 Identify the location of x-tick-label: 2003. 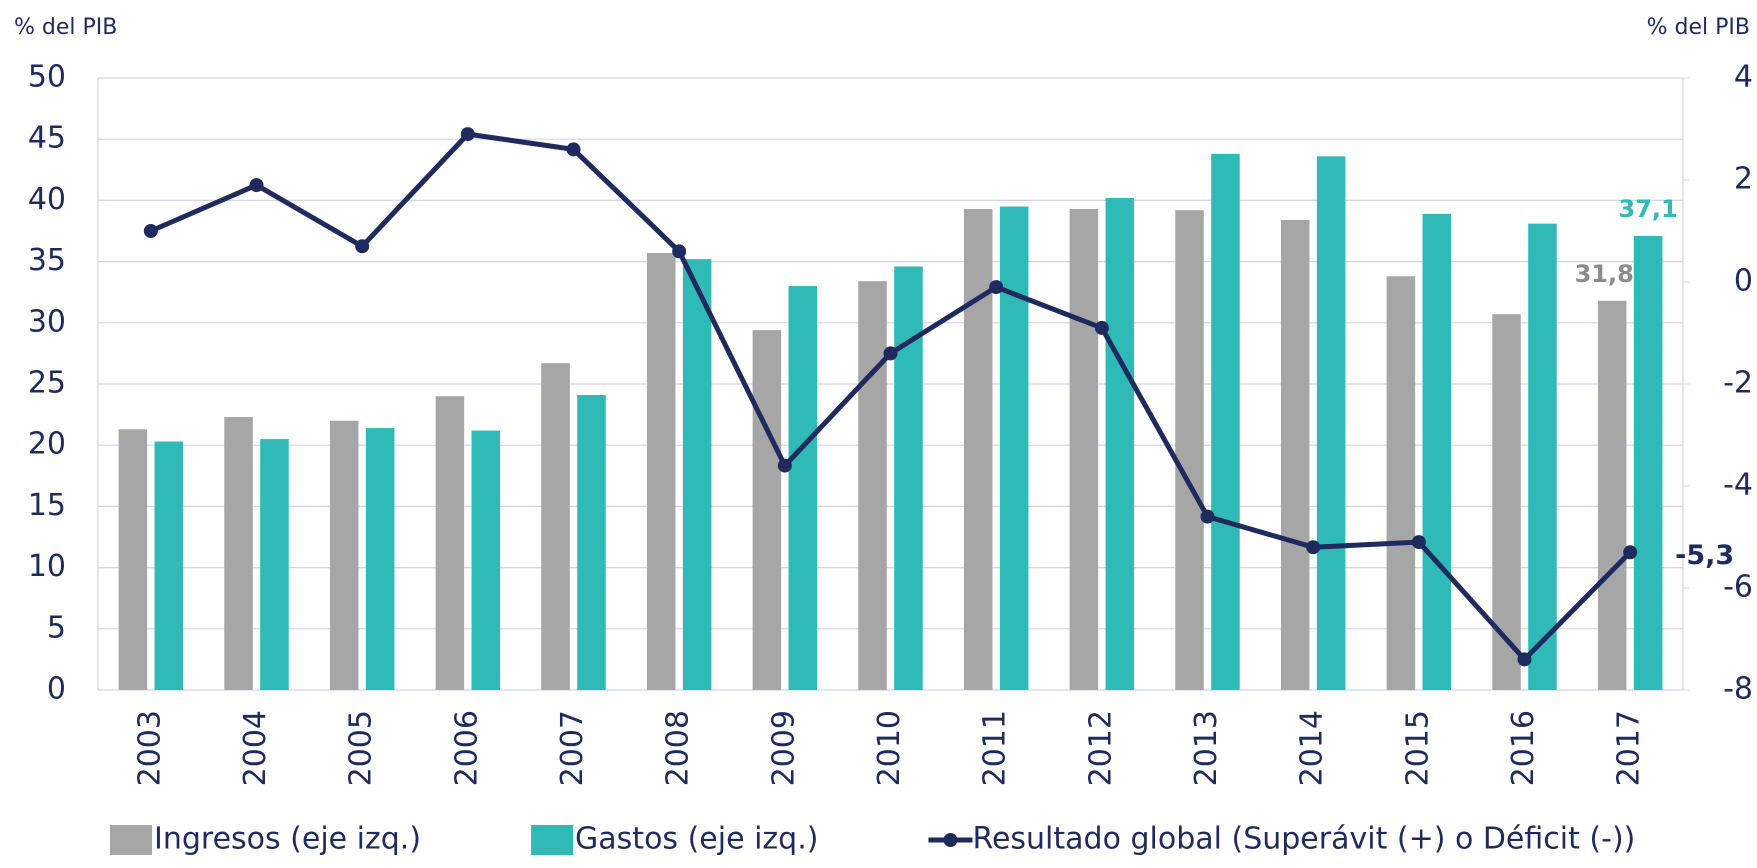
(149, 748).